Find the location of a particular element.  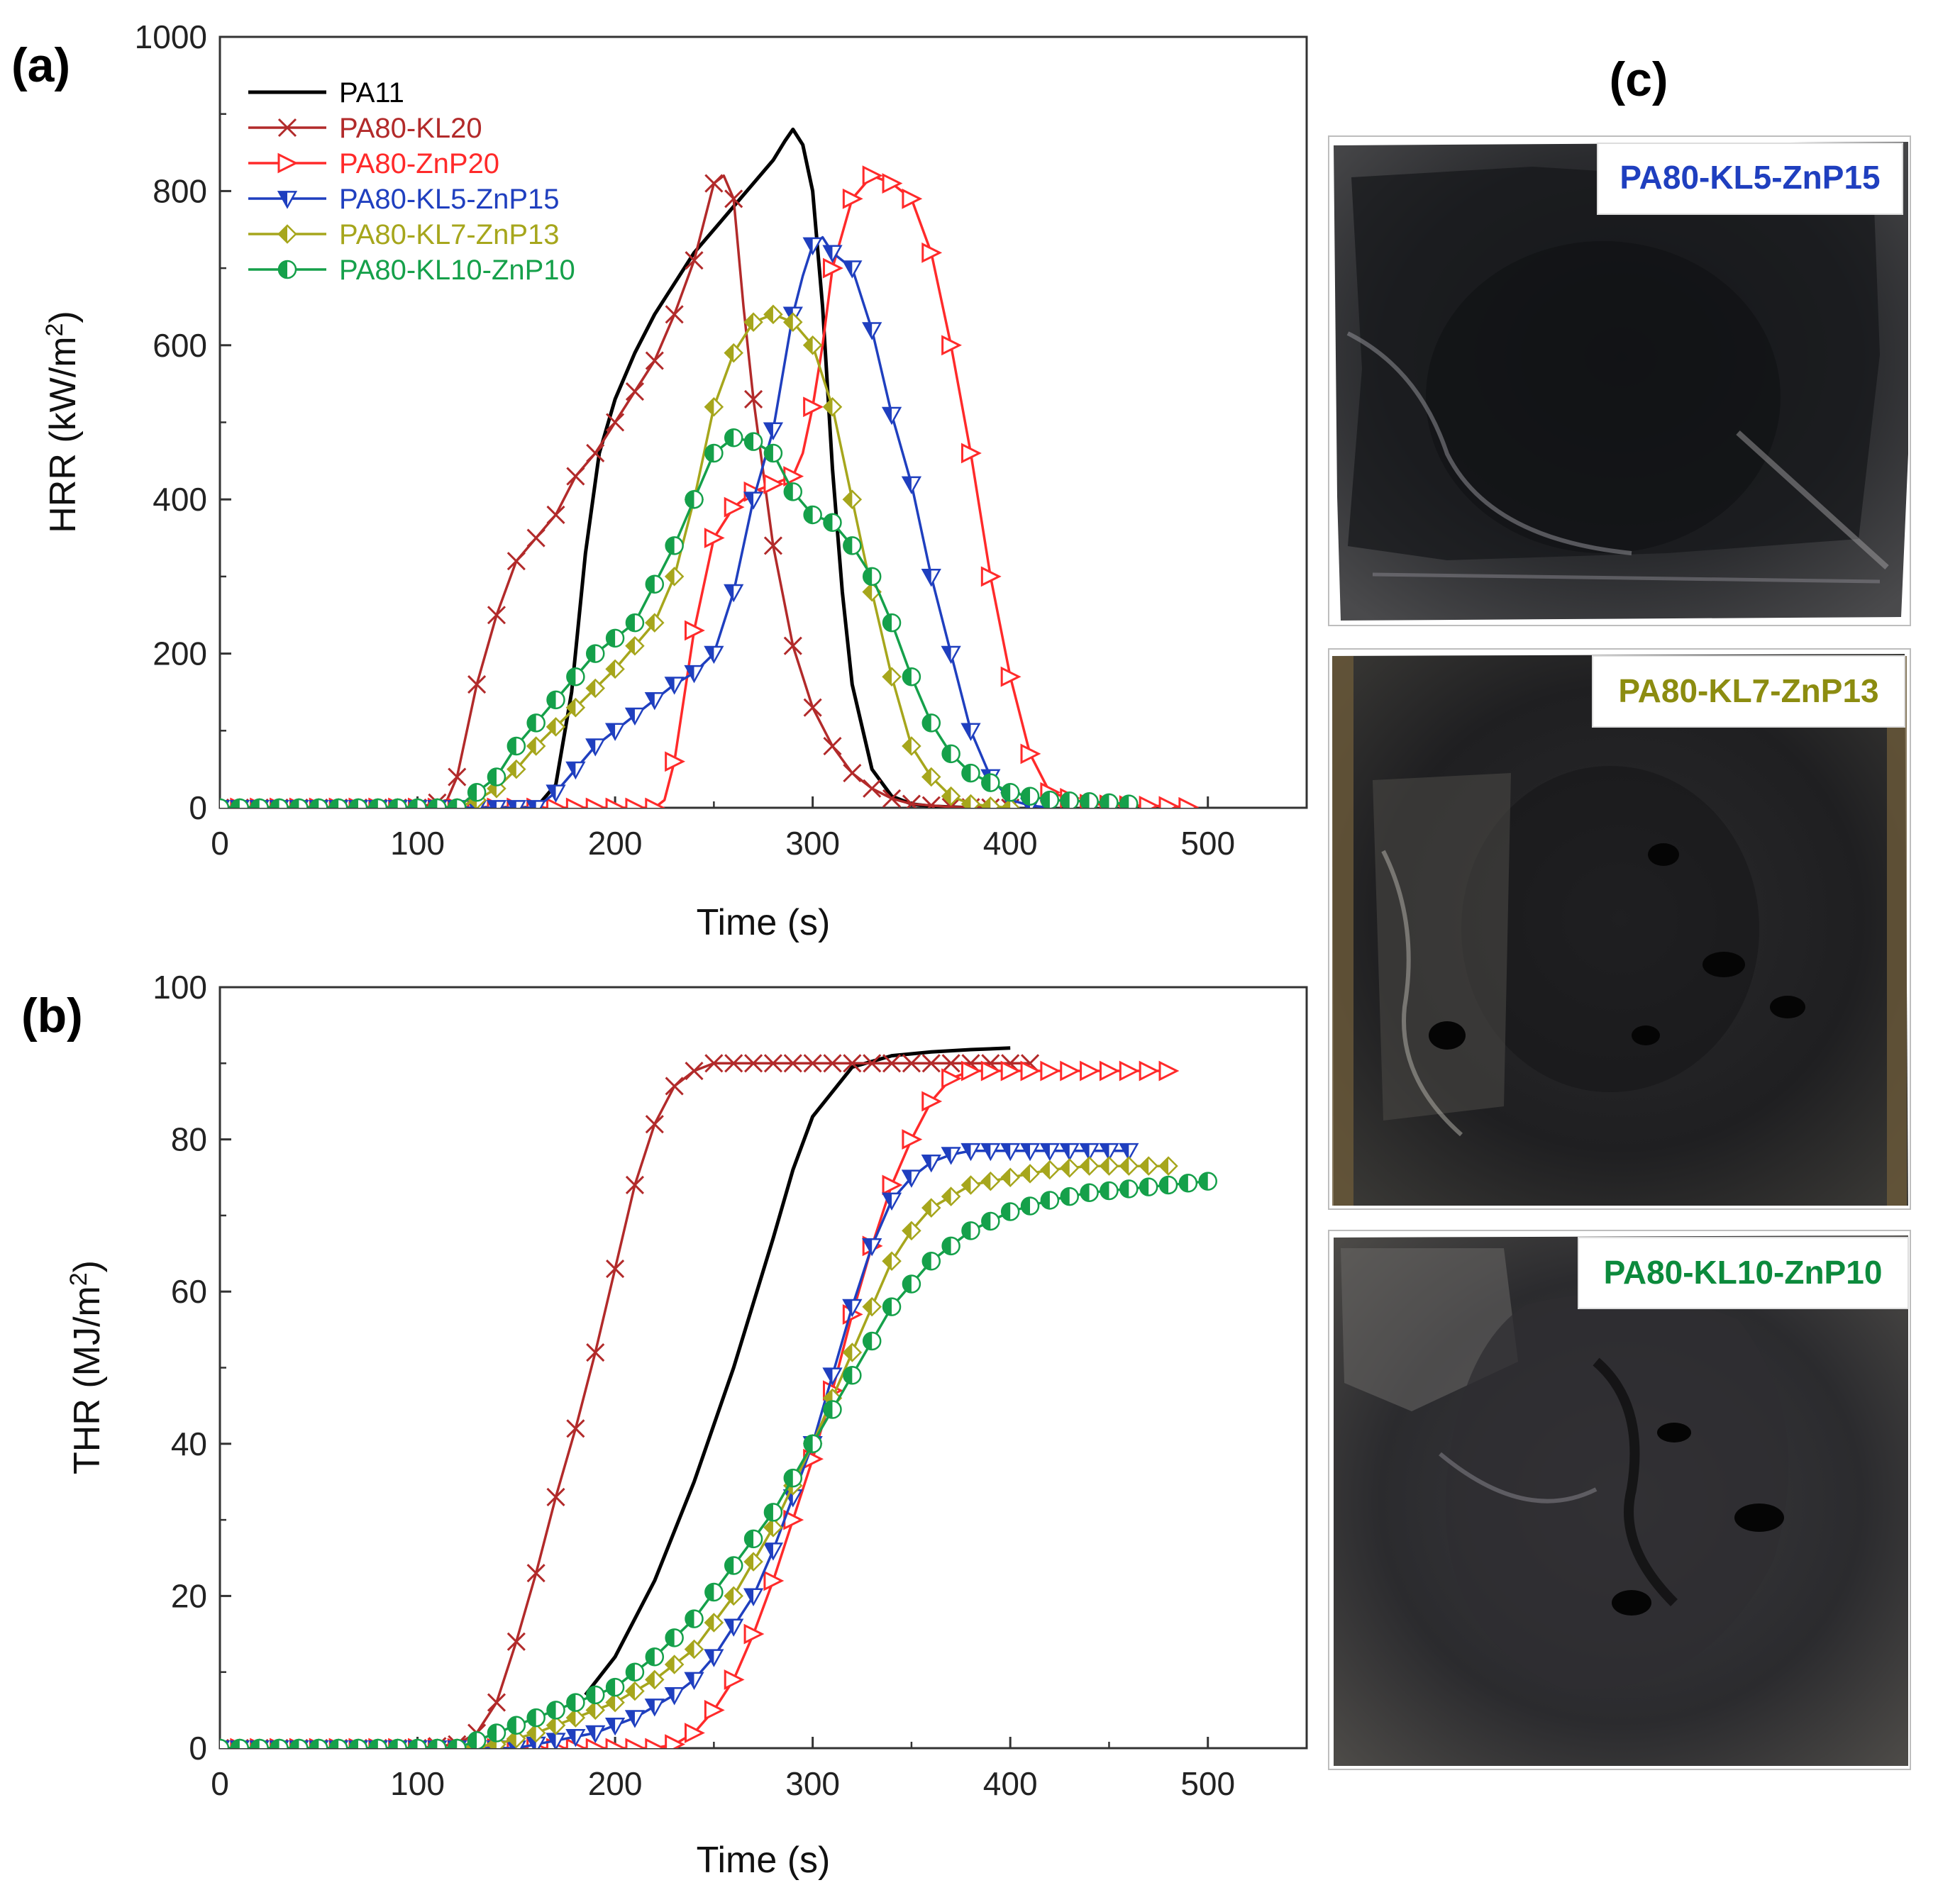

legend-item-pa80-kl10-znp10: PA80-KL10-ZnP10 is located at coordinates (411, 270).